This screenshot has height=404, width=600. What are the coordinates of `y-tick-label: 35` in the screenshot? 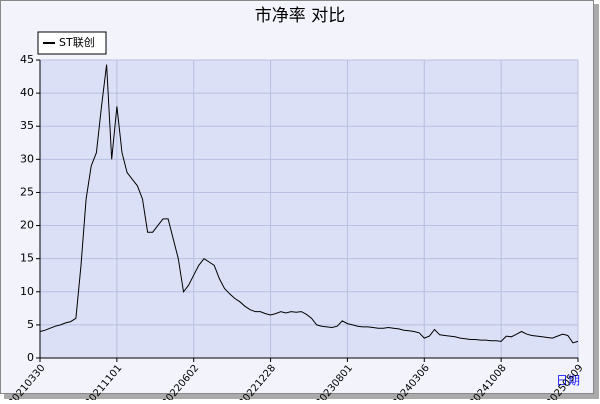 It's located at (27, 125).